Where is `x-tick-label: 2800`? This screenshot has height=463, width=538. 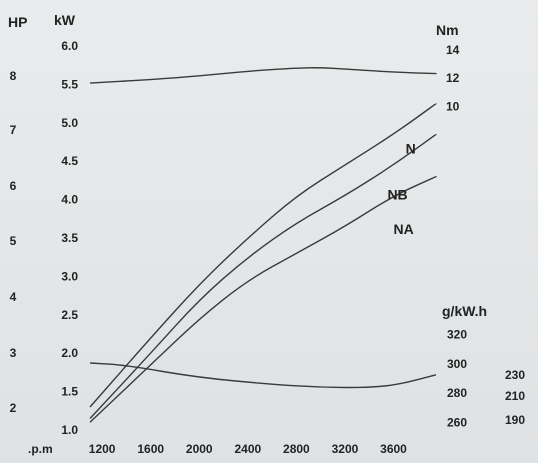 x-tick-label: 2800 is located at coordinates (296, 449).